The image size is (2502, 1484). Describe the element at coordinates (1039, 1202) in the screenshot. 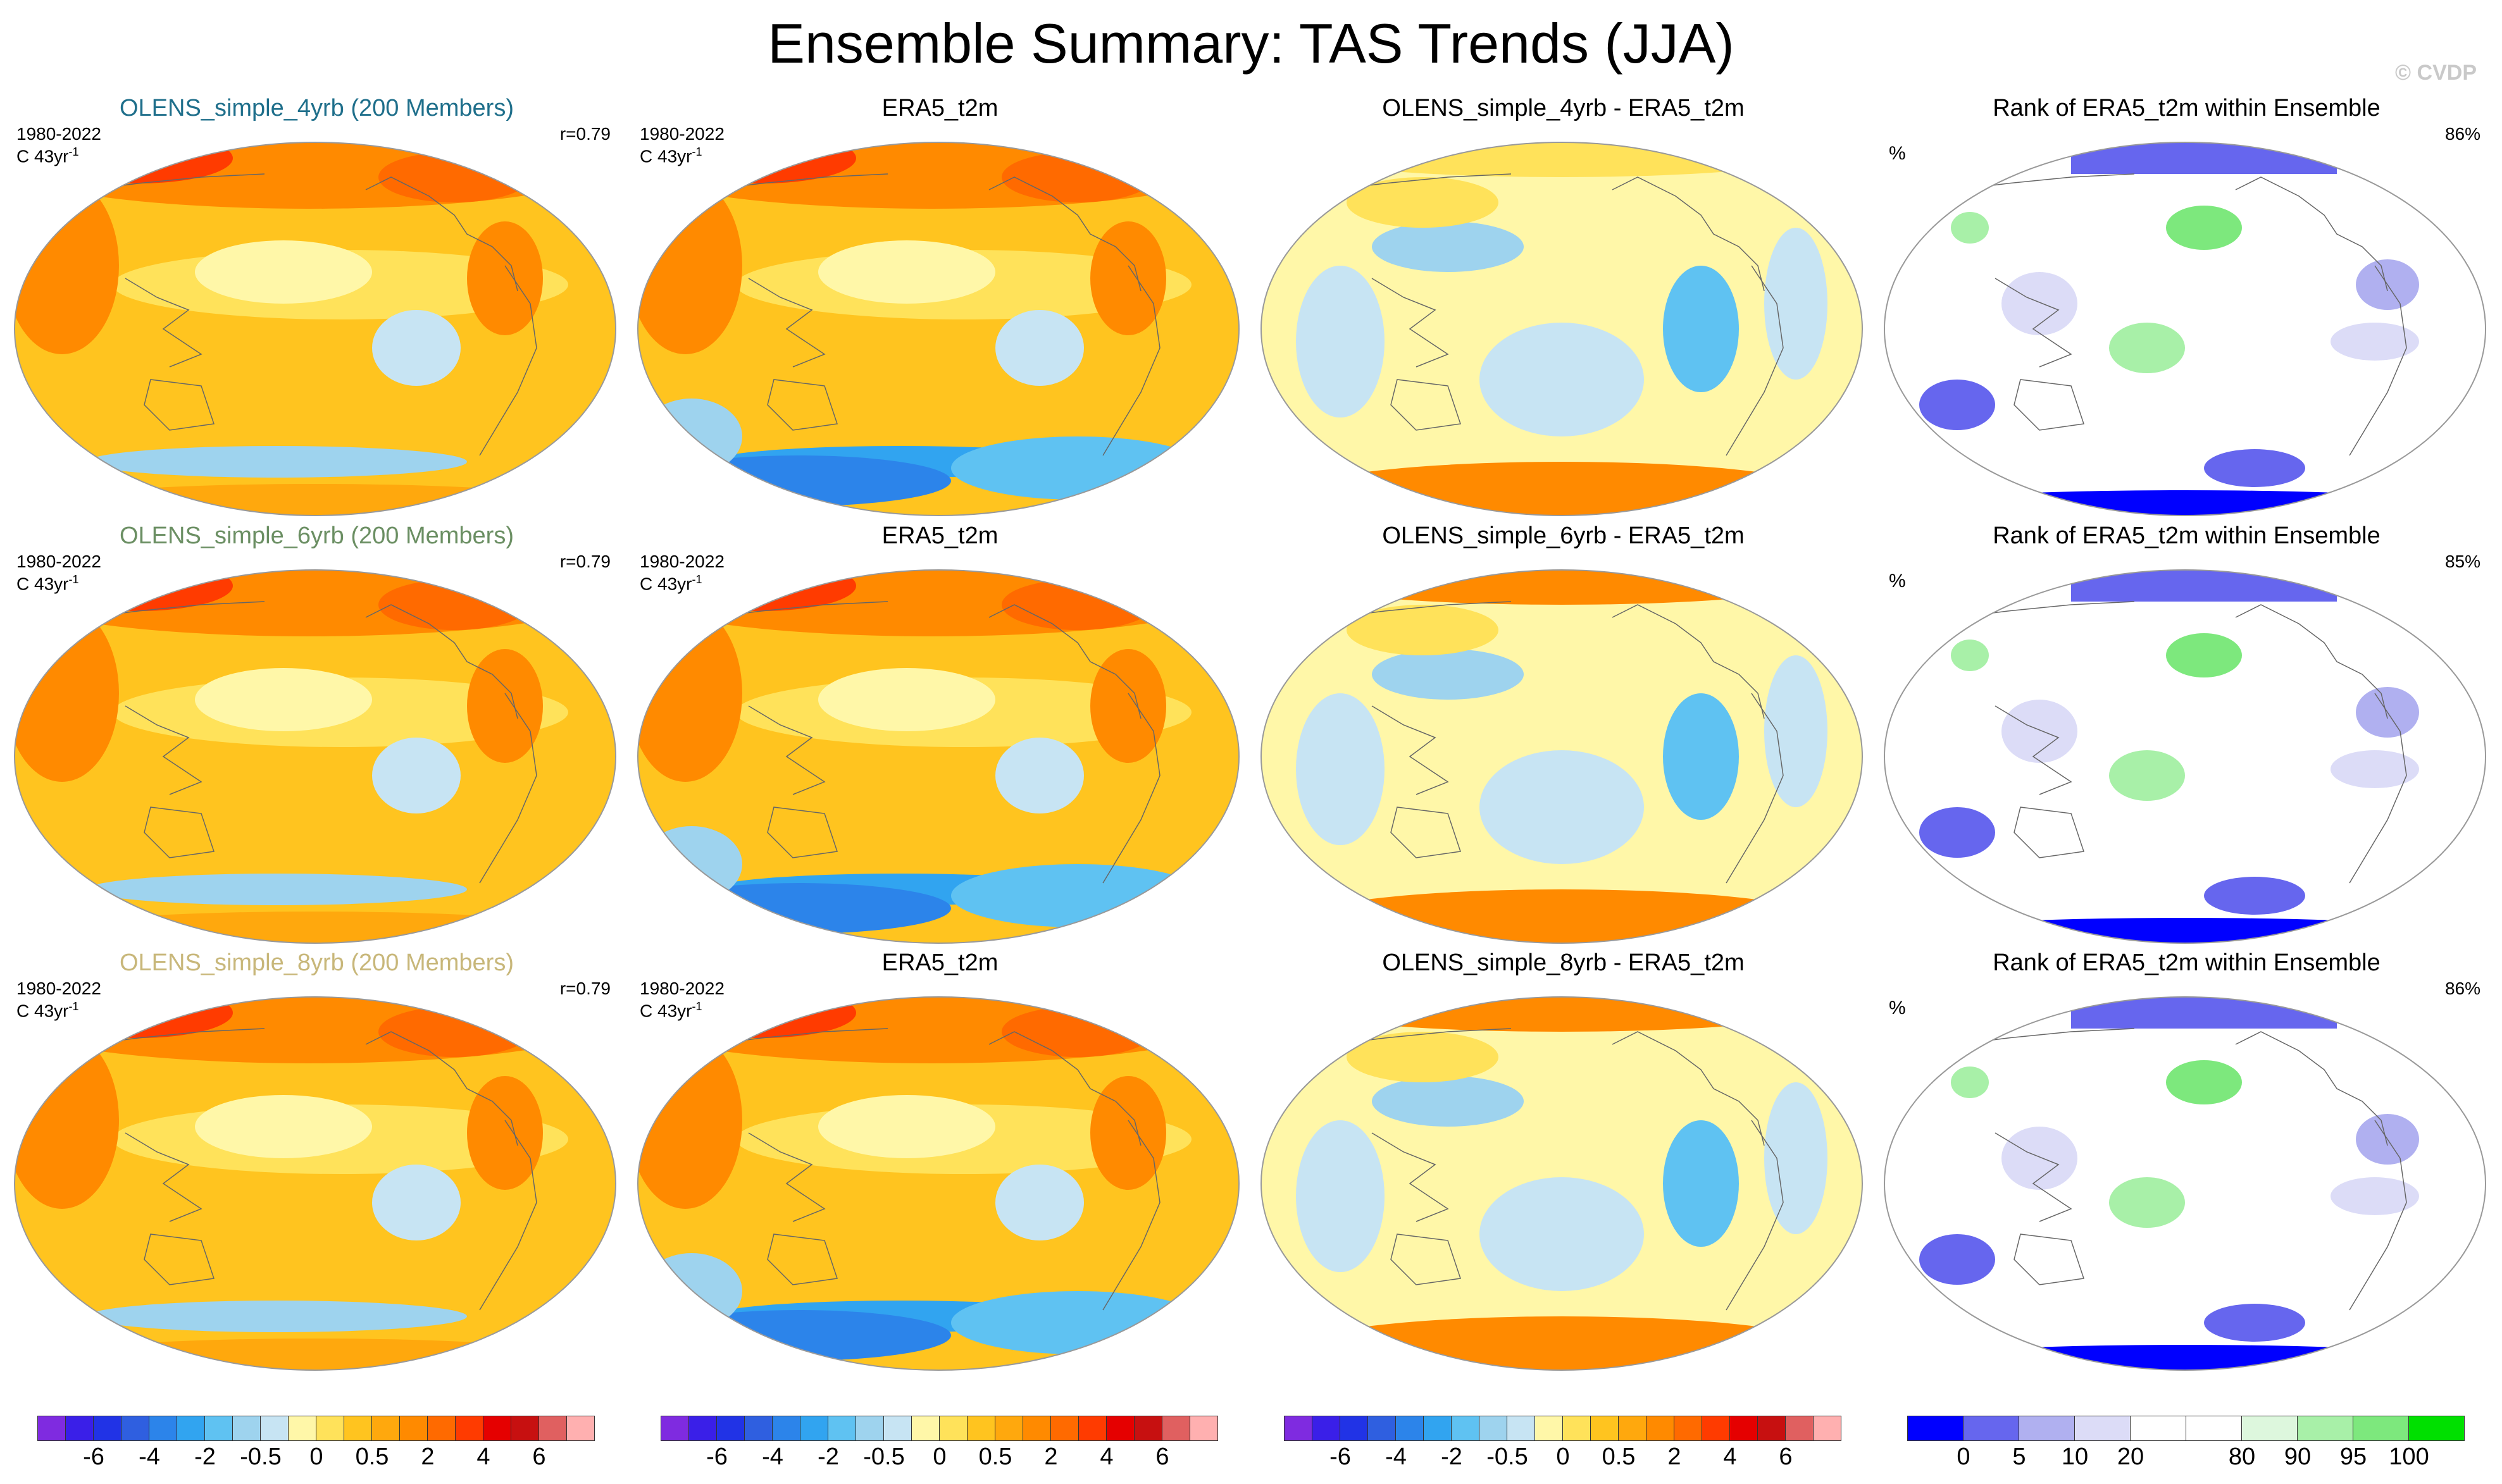

I see `east-pacific-cool` at that location.